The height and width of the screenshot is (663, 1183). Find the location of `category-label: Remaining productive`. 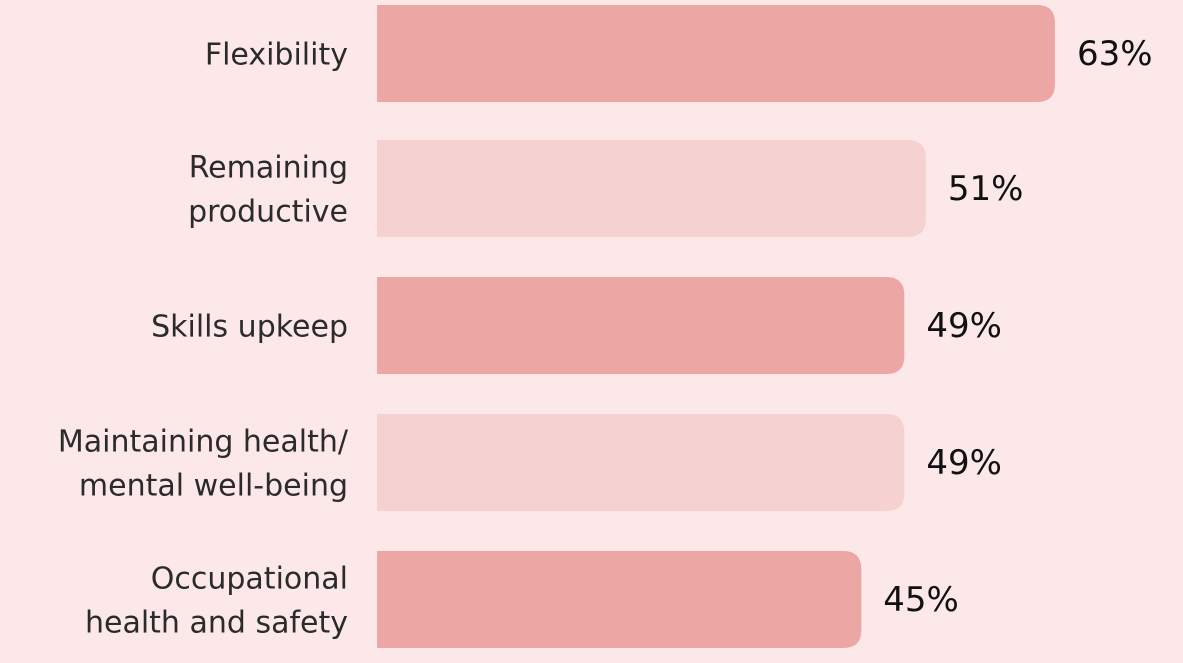

category-label: Remaining productive is located at coordinates (268, 190).